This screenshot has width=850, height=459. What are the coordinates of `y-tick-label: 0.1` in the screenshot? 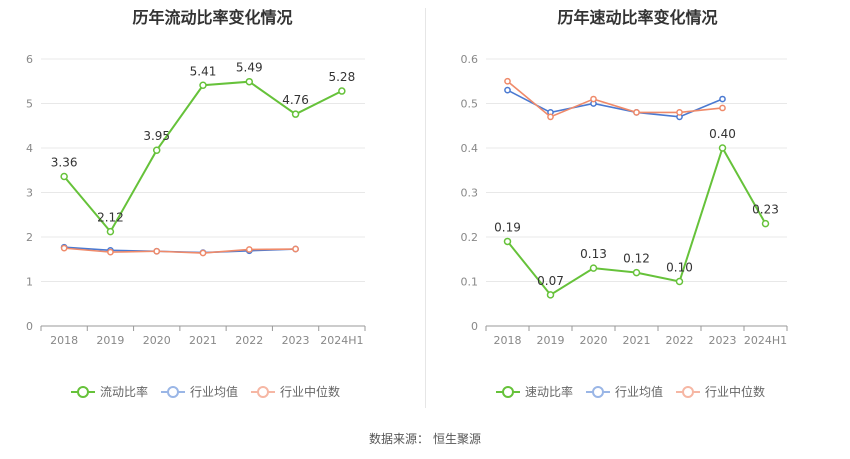 It's located at (470, 282).